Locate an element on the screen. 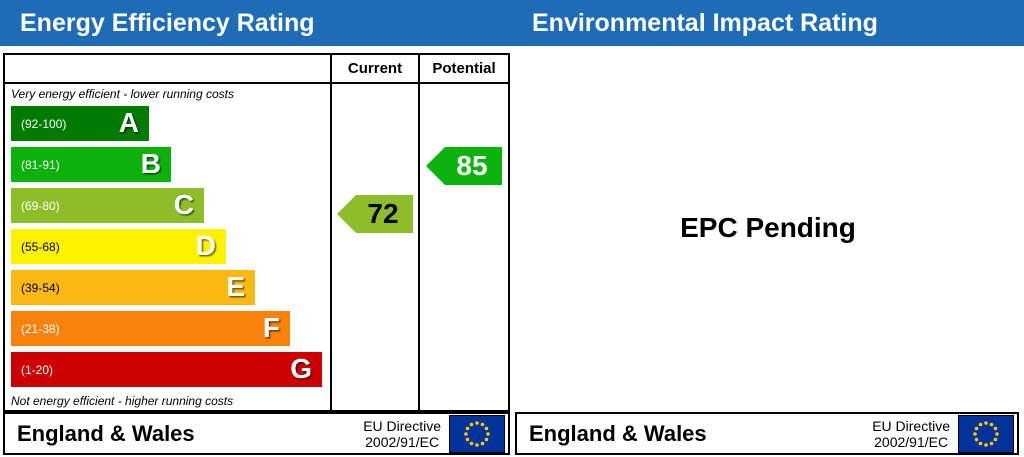  current-rating-arrow: 72 is located at coordinates (375, 214).